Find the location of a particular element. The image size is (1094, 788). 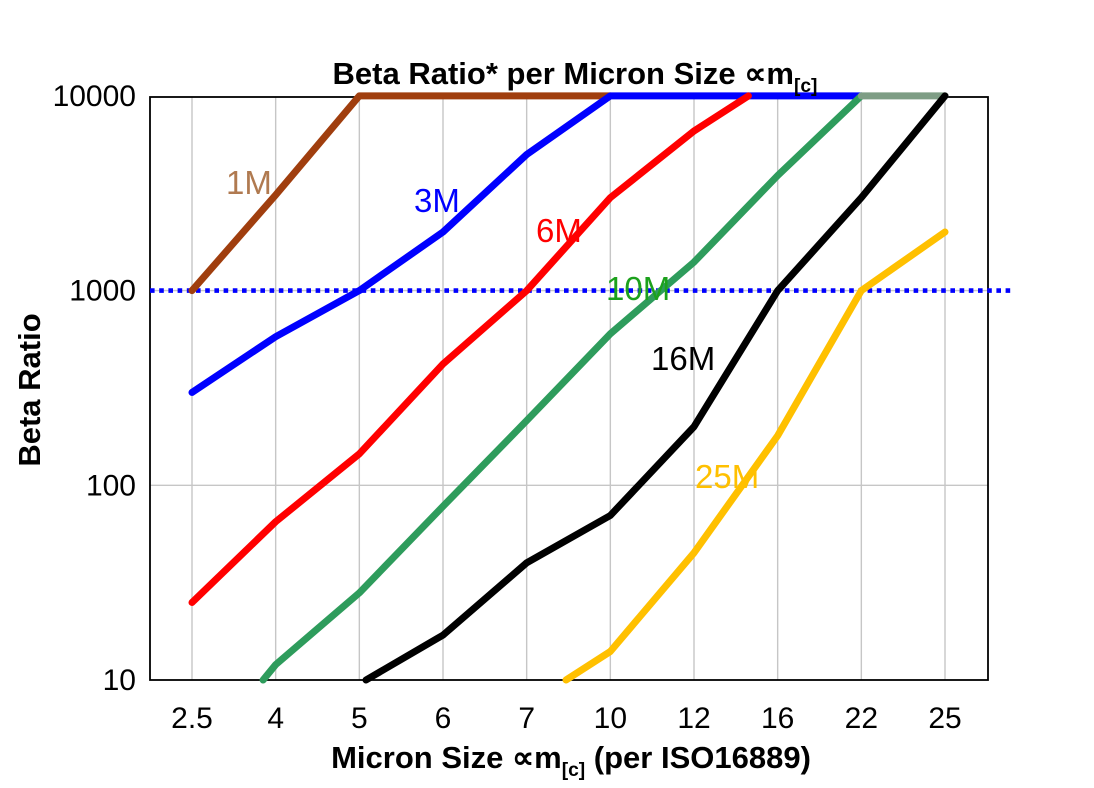

chart-title: Beta Ratio* per Micron Size ∝m[c] is located at coordinates (575, 76).